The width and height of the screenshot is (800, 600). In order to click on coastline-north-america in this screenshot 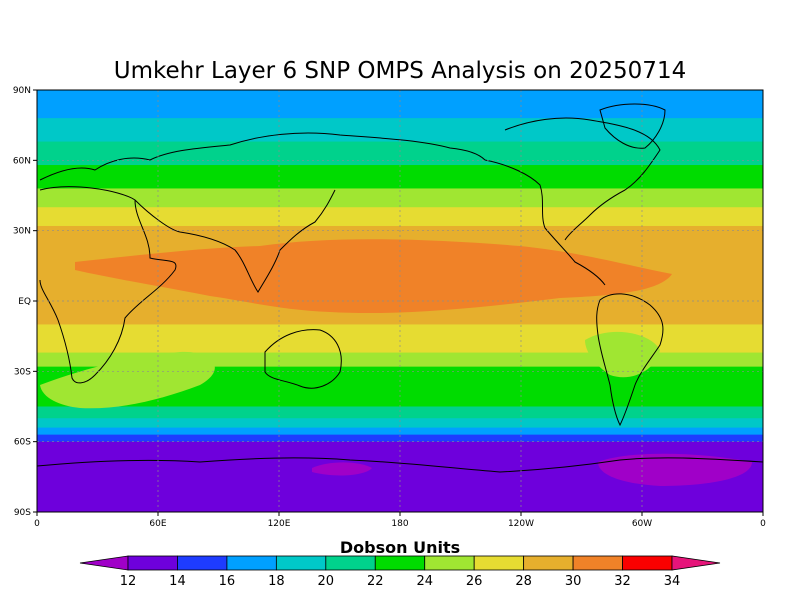, I will do `click(572, 201)`.